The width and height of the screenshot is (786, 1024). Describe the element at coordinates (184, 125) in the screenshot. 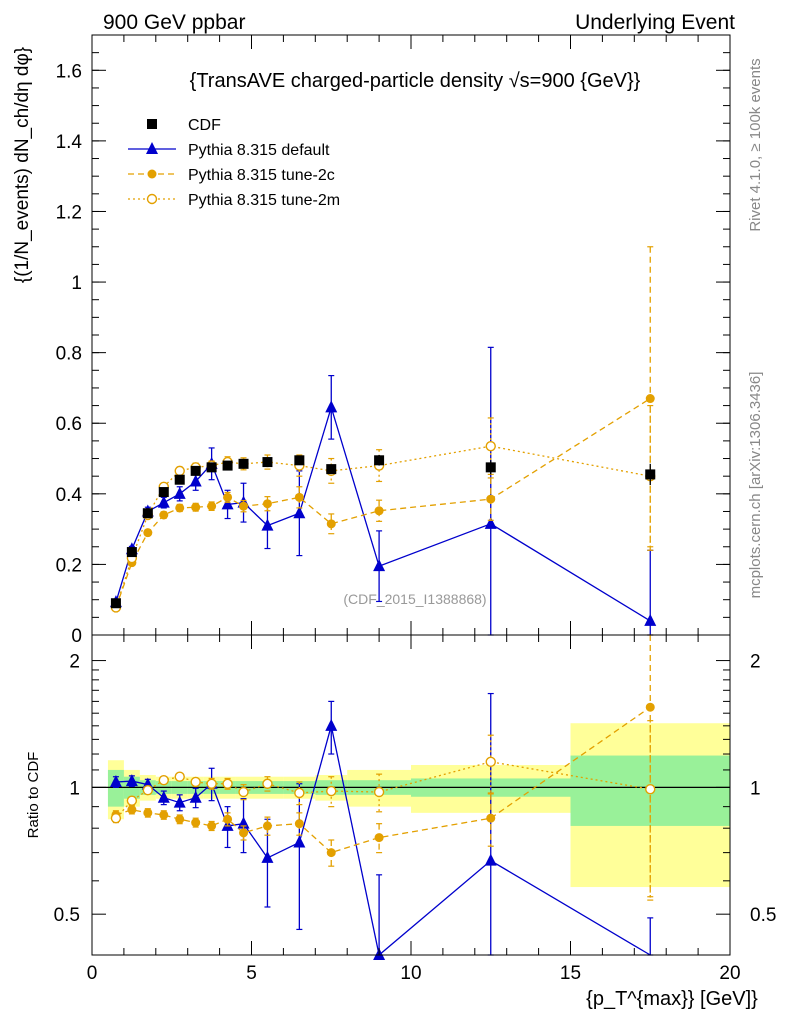

I see `legend-item: CDF` at that location.